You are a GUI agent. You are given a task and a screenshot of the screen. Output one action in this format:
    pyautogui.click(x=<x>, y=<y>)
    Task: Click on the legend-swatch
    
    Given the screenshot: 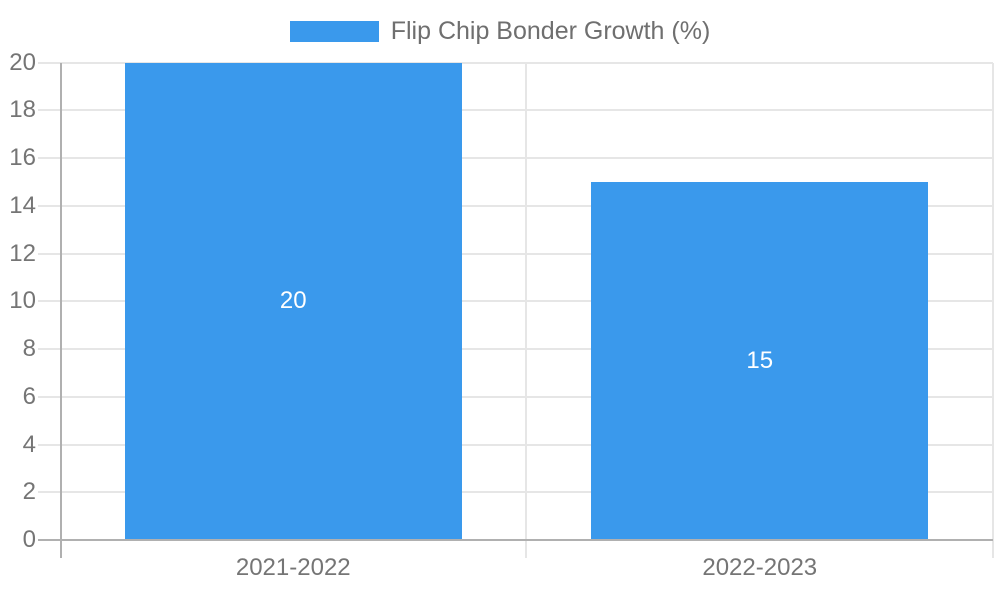 What is the action you would take?
    pyautogui.click(x=334, y=31)
    